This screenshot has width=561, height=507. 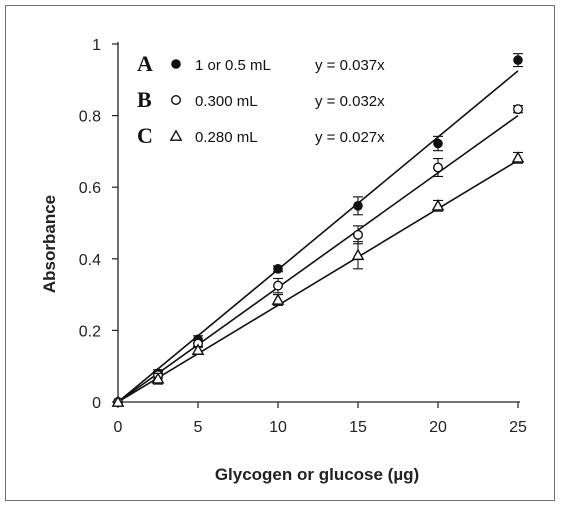 What do you see at coordinates (278, 427) in the screenshot?
I see `x-tick-label: 10` at bounding box center [278, 427].